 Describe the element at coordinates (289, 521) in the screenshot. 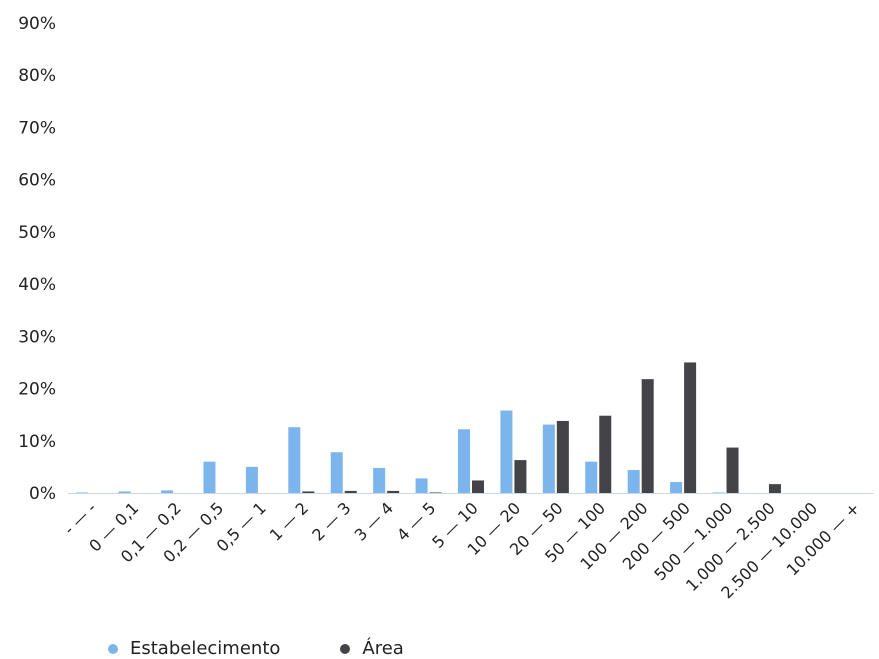

I see `x-tick-label: 1 — 2` at that location.